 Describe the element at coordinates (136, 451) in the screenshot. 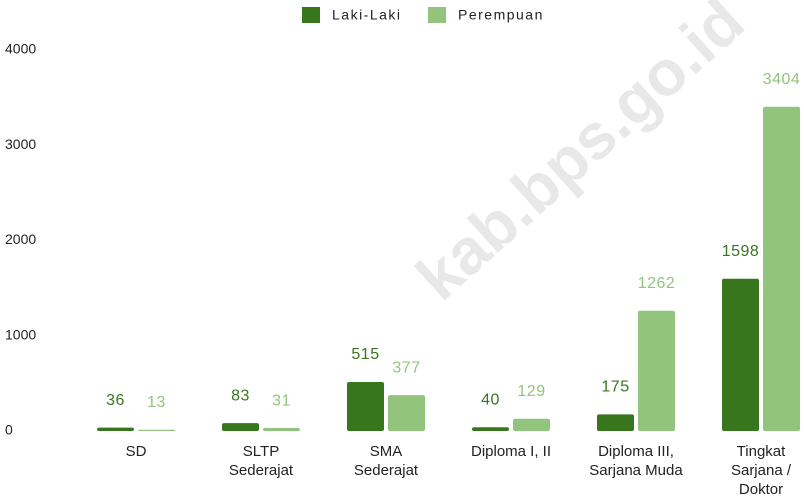

I see `x-tick-label: SD` at that location.